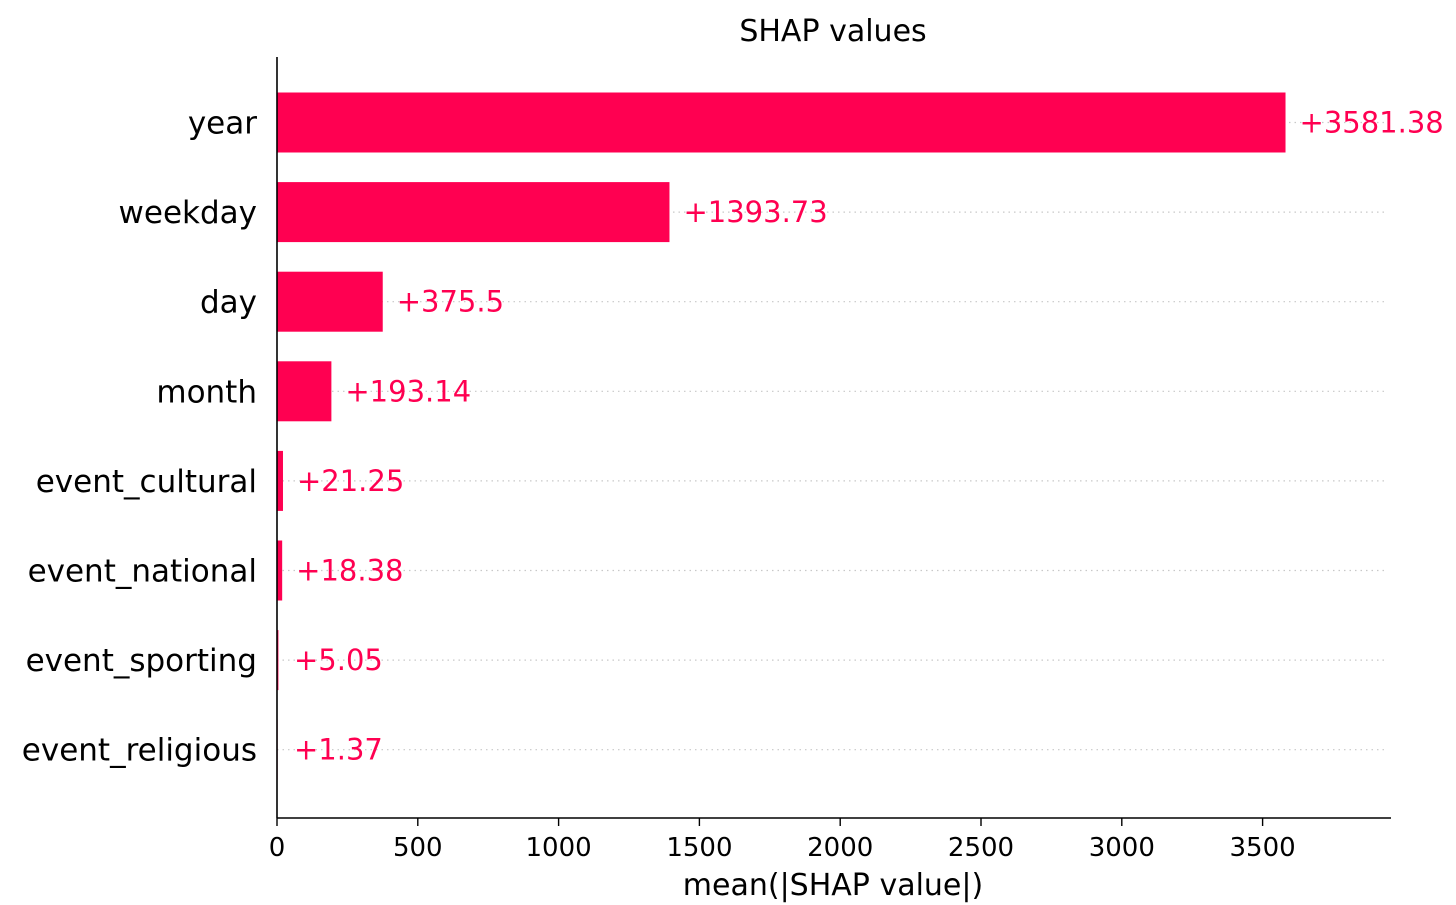 The height and width of the screenshot is (905, 1456). I want to click on bar-year, so click(781, 122).